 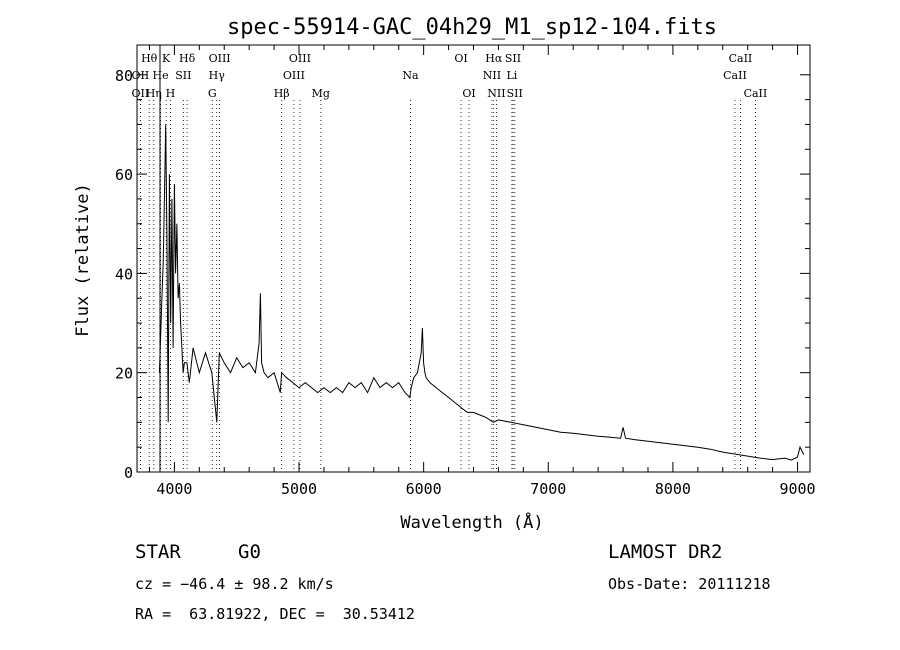 What do you see at coordinates (275, 614) in the screenshot?
I see `coordinates: RA = 63.81922, DEC = 30.53412` at bounding box center [275, 614].